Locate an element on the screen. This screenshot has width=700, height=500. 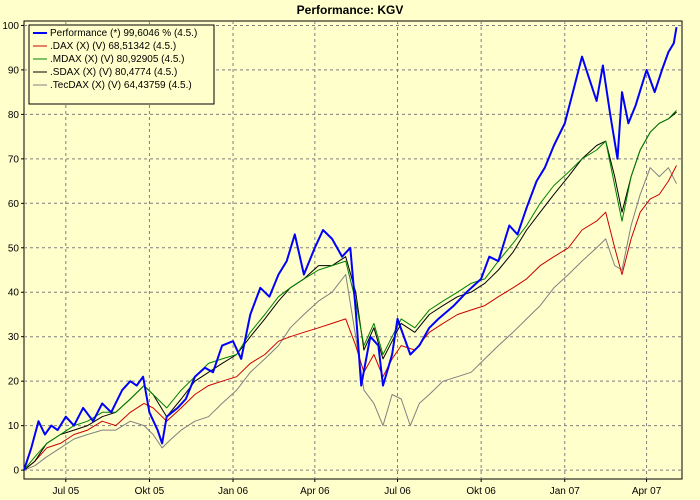
x-tick-label: Okt 05 is located at coordinates (150, 491).